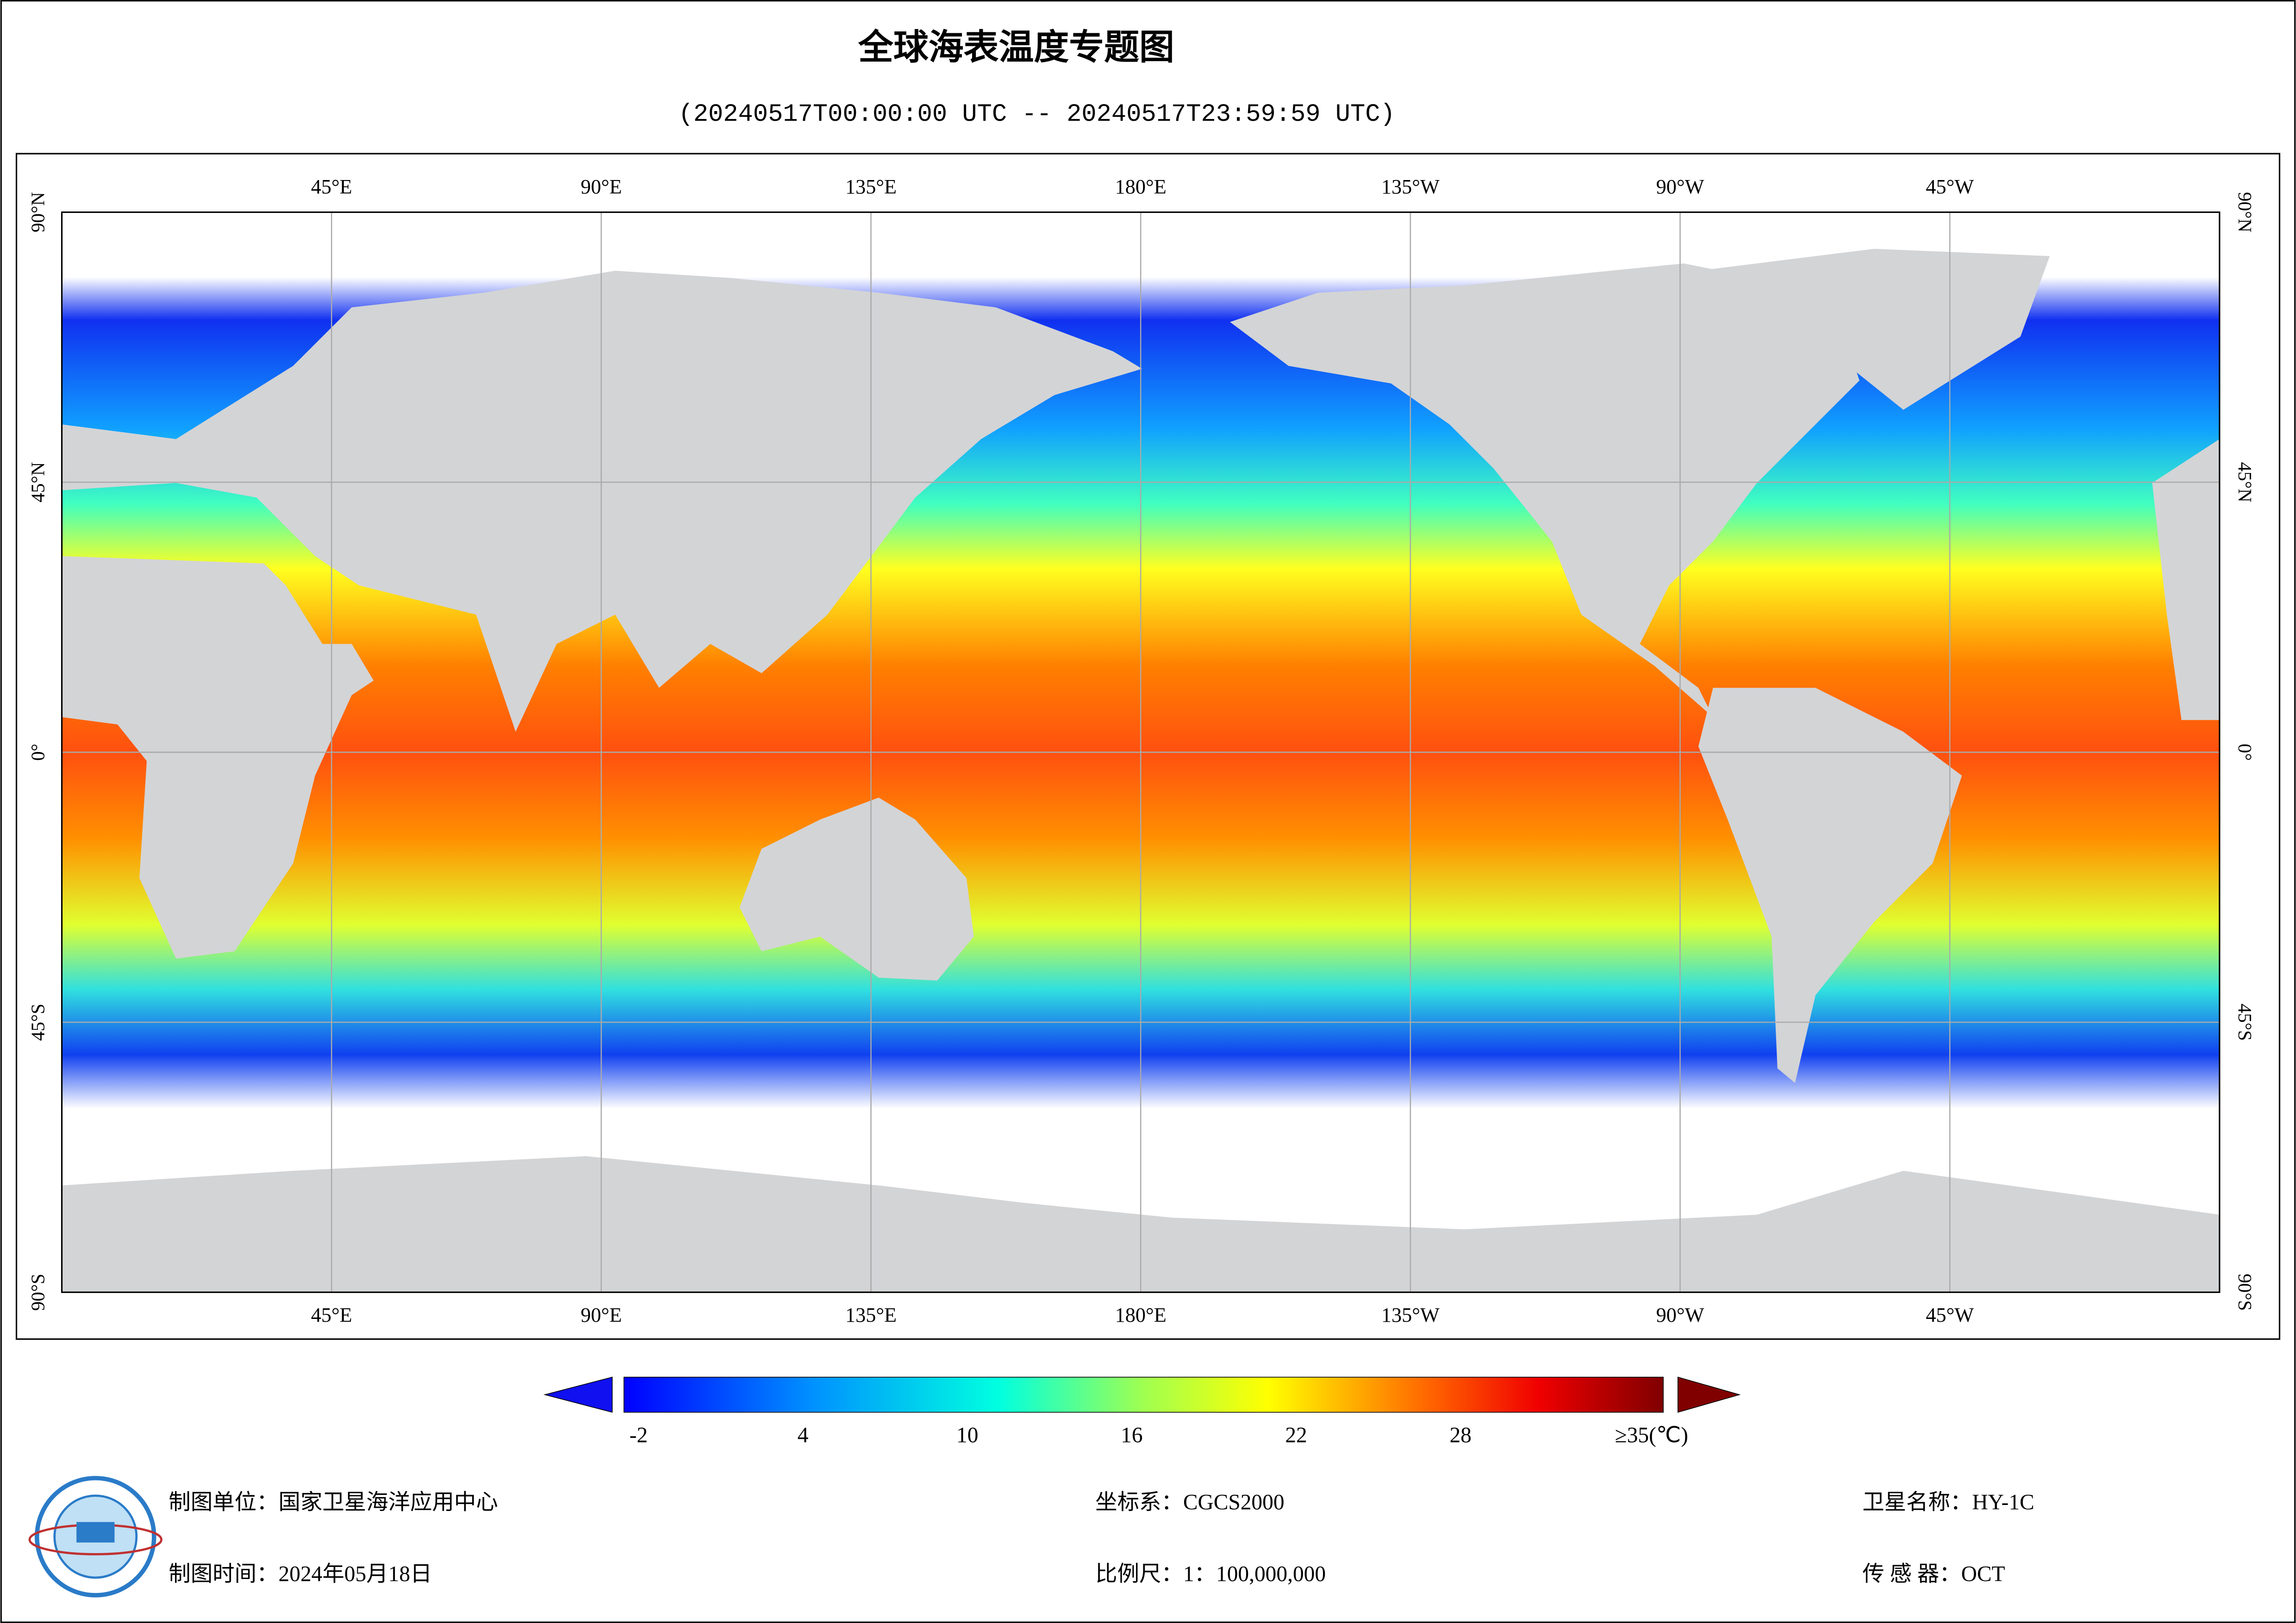  I want to click on lat-label-right: 0°, so click(2245, 752).